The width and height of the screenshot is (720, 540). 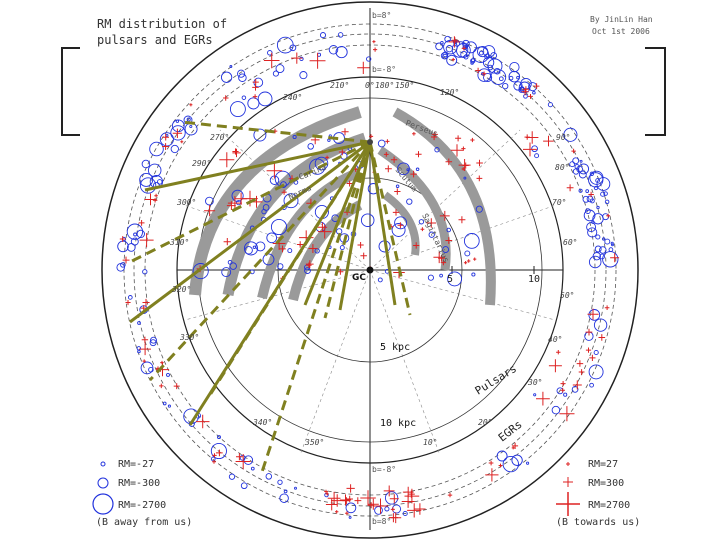 I want to click on legend-left-note: (B away from us), so click(x=144, y=522).